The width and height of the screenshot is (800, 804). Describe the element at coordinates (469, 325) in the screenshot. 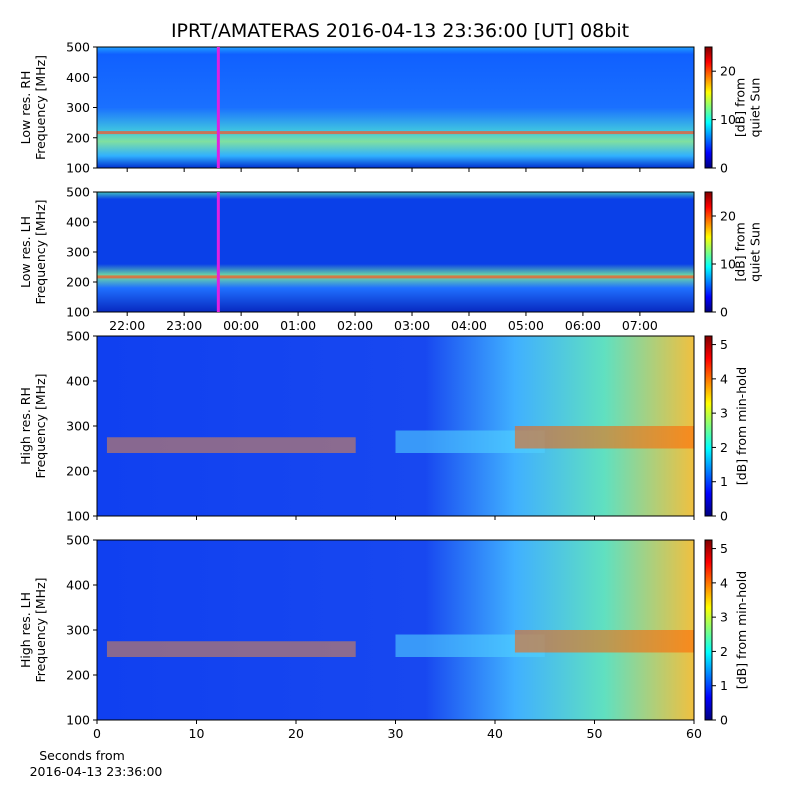

I see `x-tick-label: 04:00` at that location.